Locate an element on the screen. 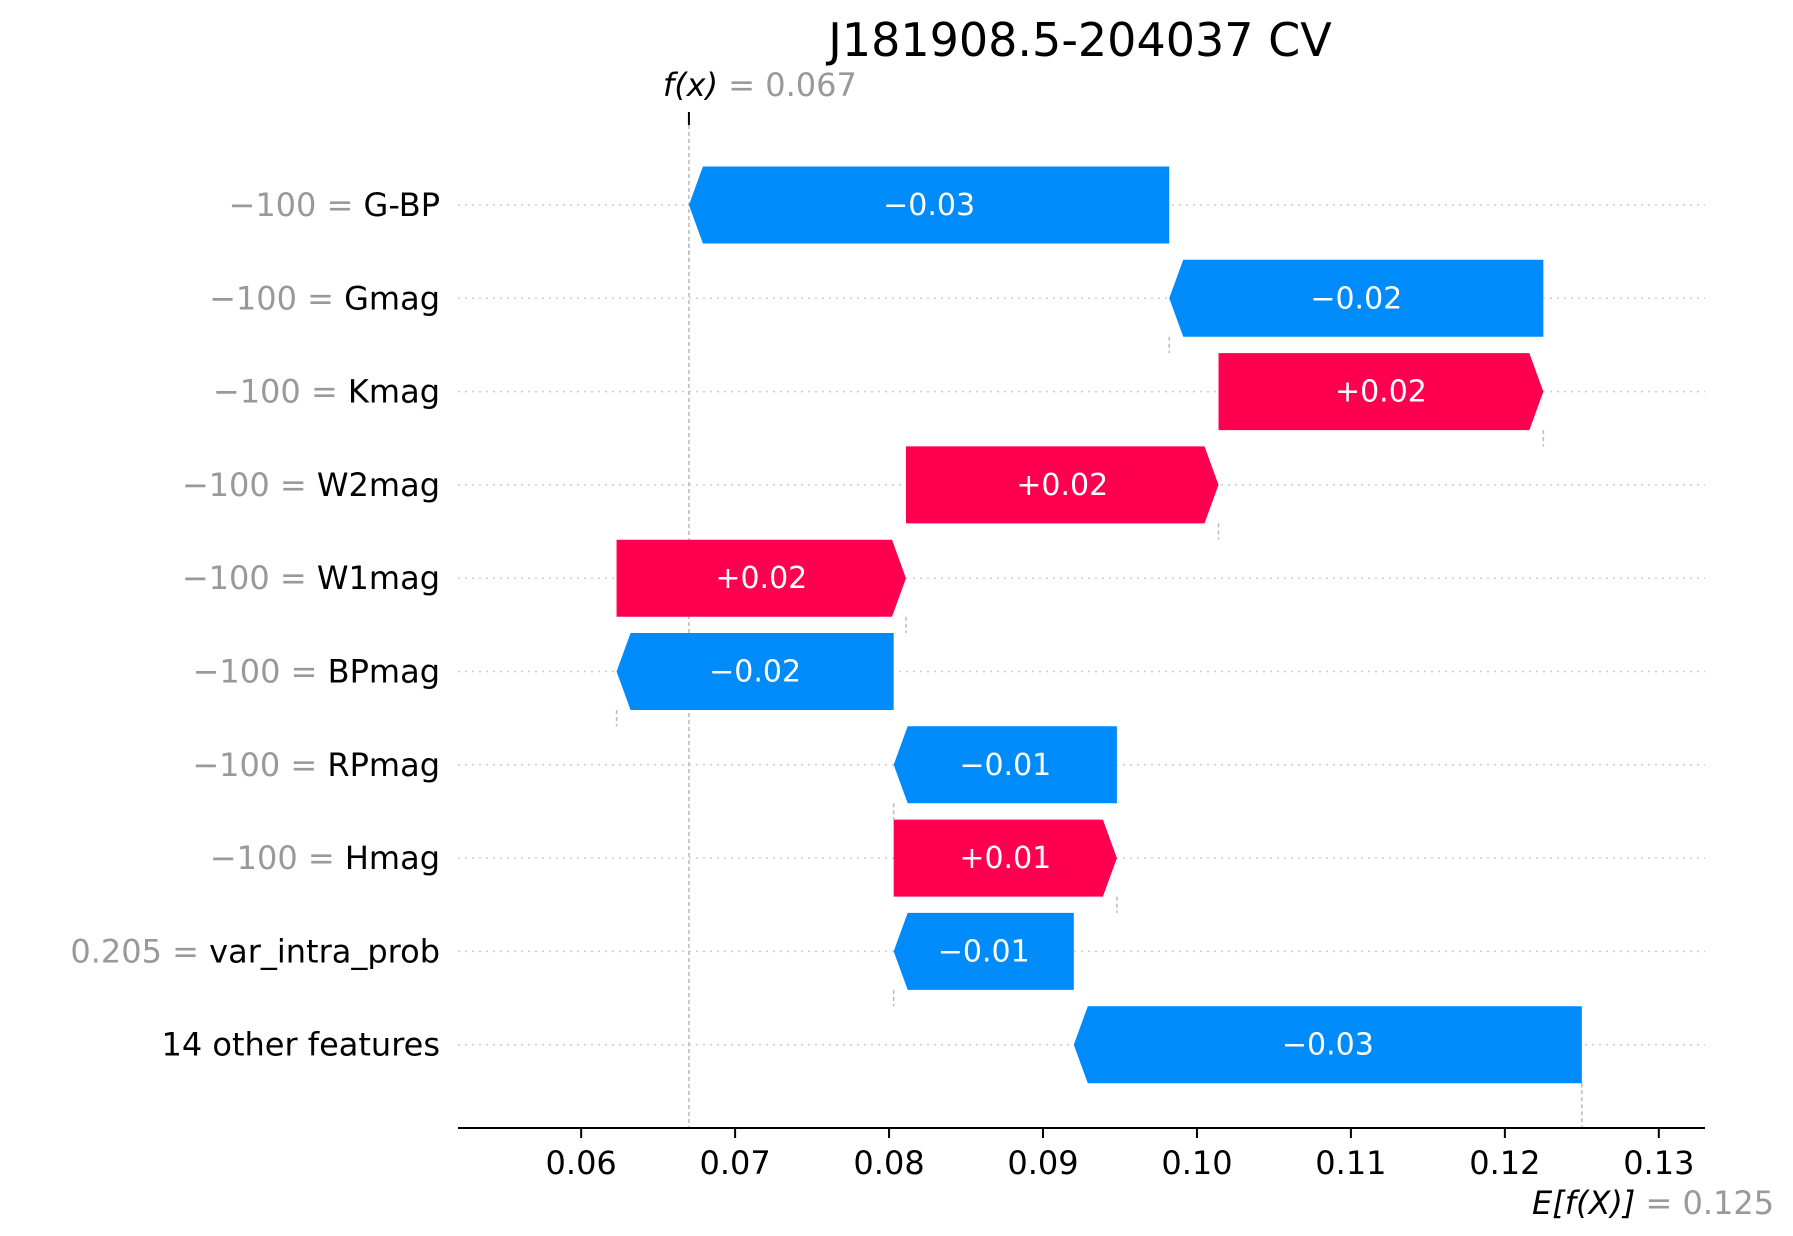  fx-label: f(x) = 0.067 is located at coordinates (760, 85).